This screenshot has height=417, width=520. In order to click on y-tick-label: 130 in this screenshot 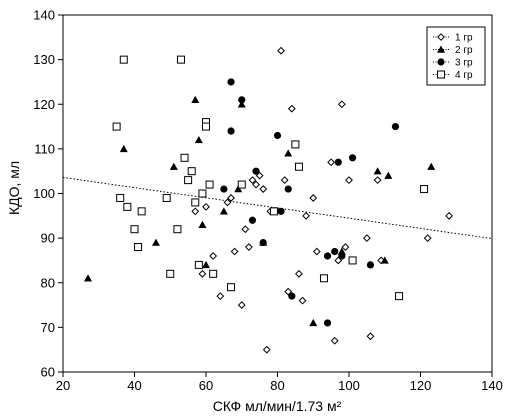, I will do `click(44, 59)`.